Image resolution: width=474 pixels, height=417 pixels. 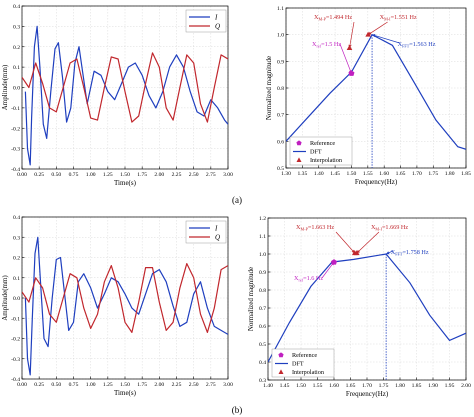 What do you see at coordinates (177, 385) in the screenshot?
I see `x-tick-label: 2.25` at bounding box center [177, 385].